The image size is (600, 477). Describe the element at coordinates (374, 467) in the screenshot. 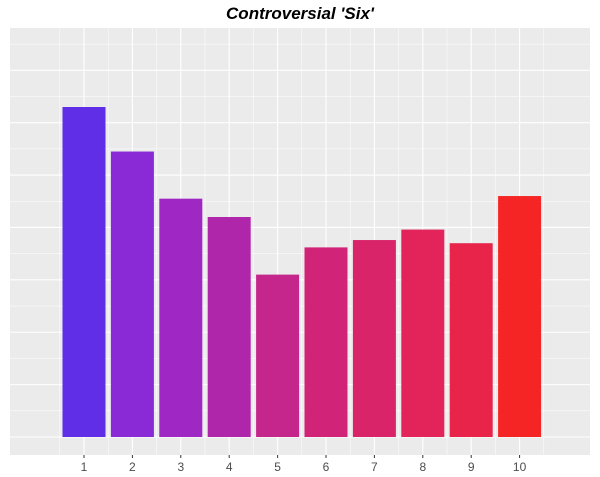

I see `x-tick-label: 7` at that location.